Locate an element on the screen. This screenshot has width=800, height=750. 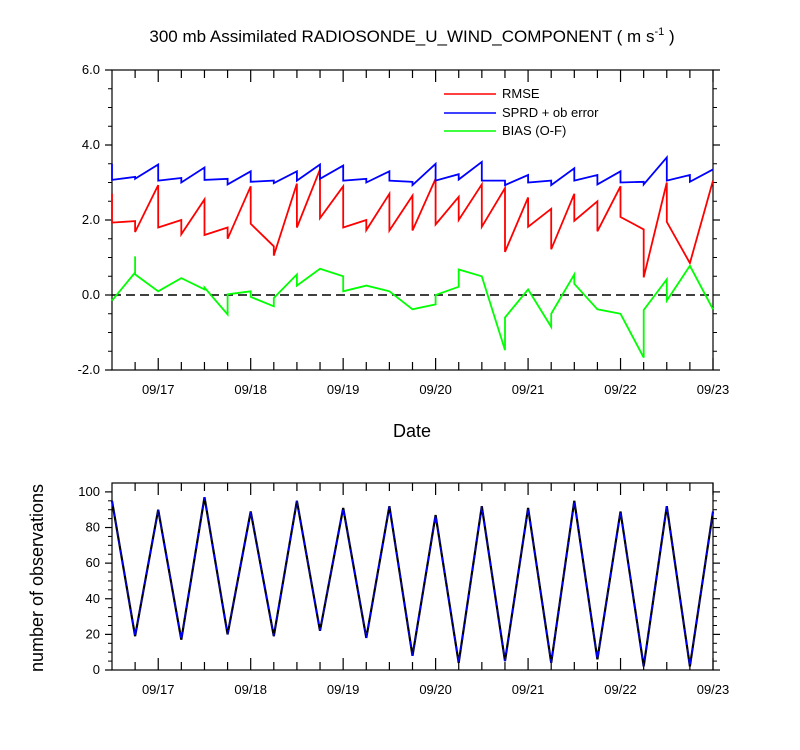
top-x-tick-label: 09/20 is located at coordinates (435, 389).